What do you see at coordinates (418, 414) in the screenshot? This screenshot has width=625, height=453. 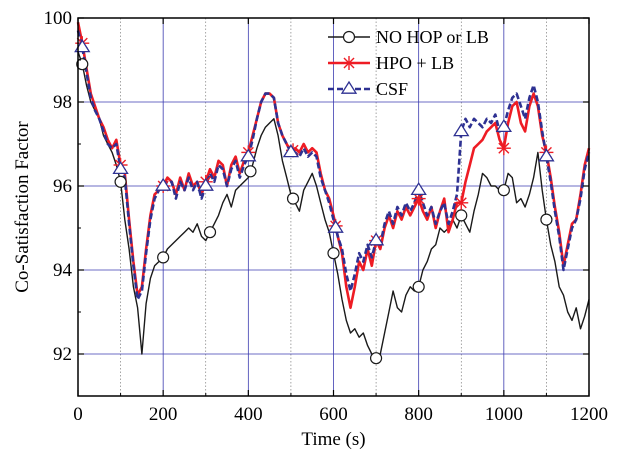 I see `x-tick-label: 800` at bounding box center [418, 414].